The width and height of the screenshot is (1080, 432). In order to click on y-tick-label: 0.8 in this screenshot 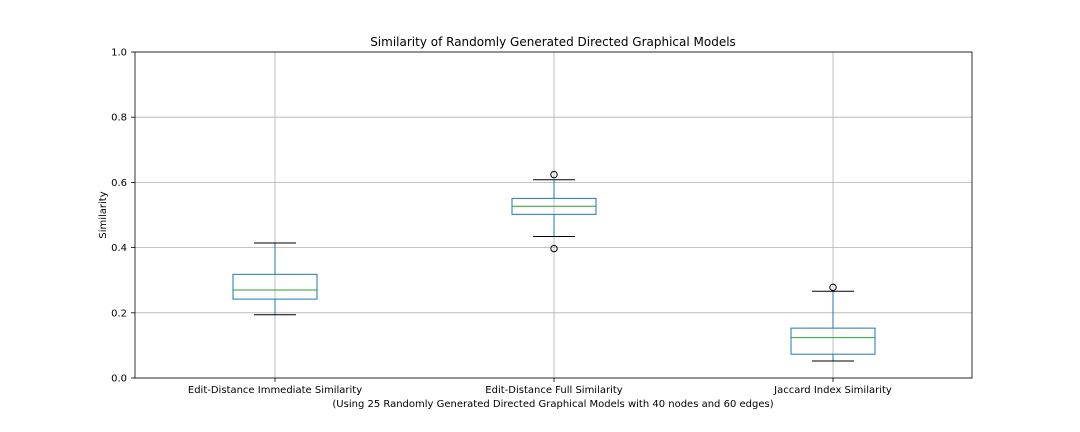, I will do `click(119, 118)`.